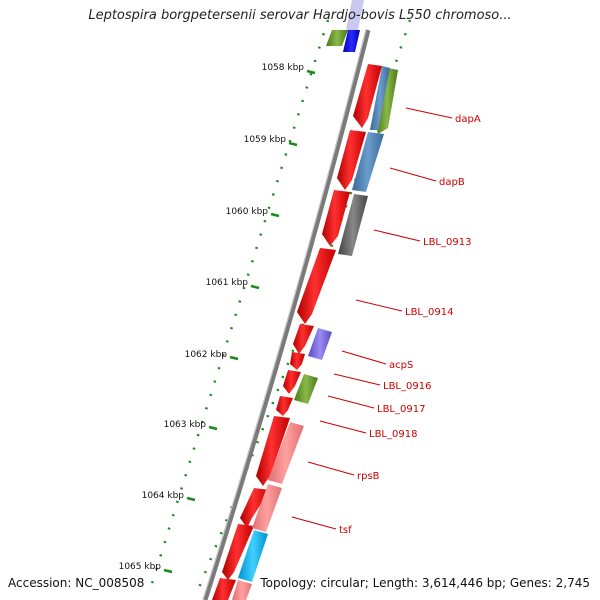 This screenshot has height=600, width=600. Describe the element at coordinates (140, 567) in the screenshot. I see `scale-label: 1065 kbp` at that location.